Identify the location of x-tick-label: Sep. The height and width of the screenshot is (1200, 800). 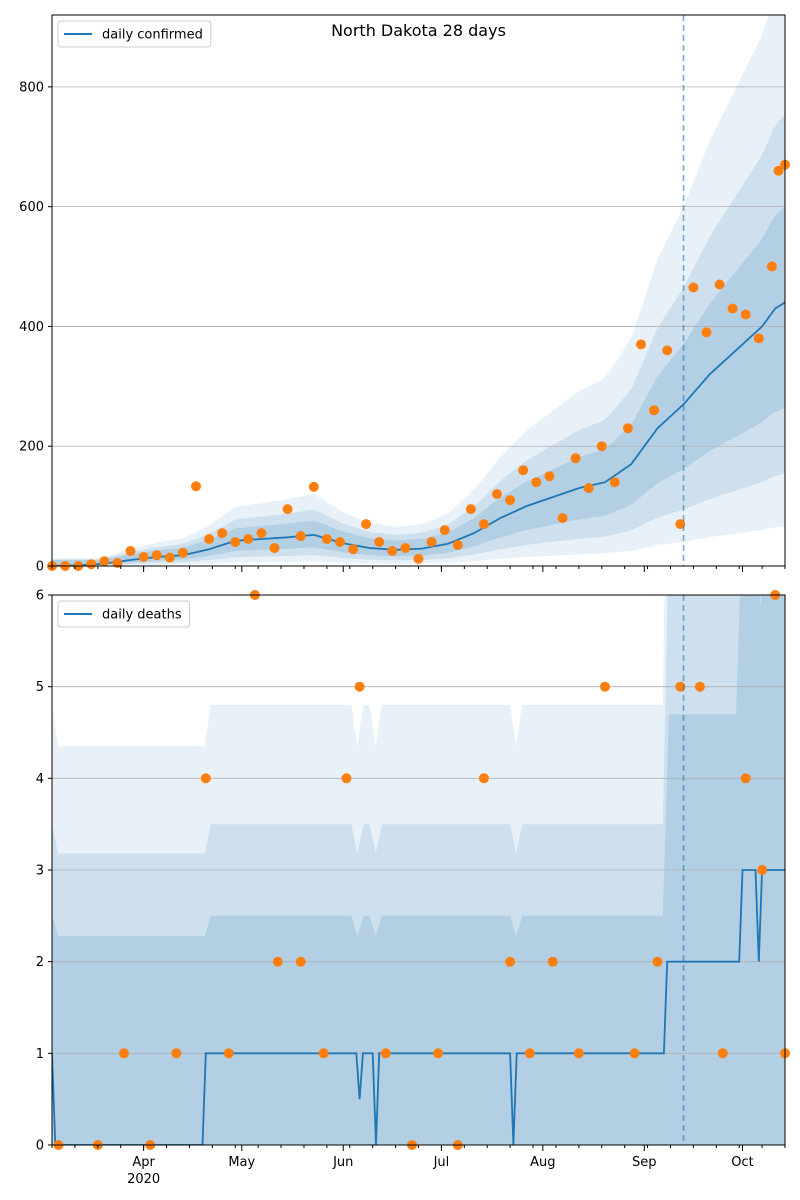
(644, 1162).